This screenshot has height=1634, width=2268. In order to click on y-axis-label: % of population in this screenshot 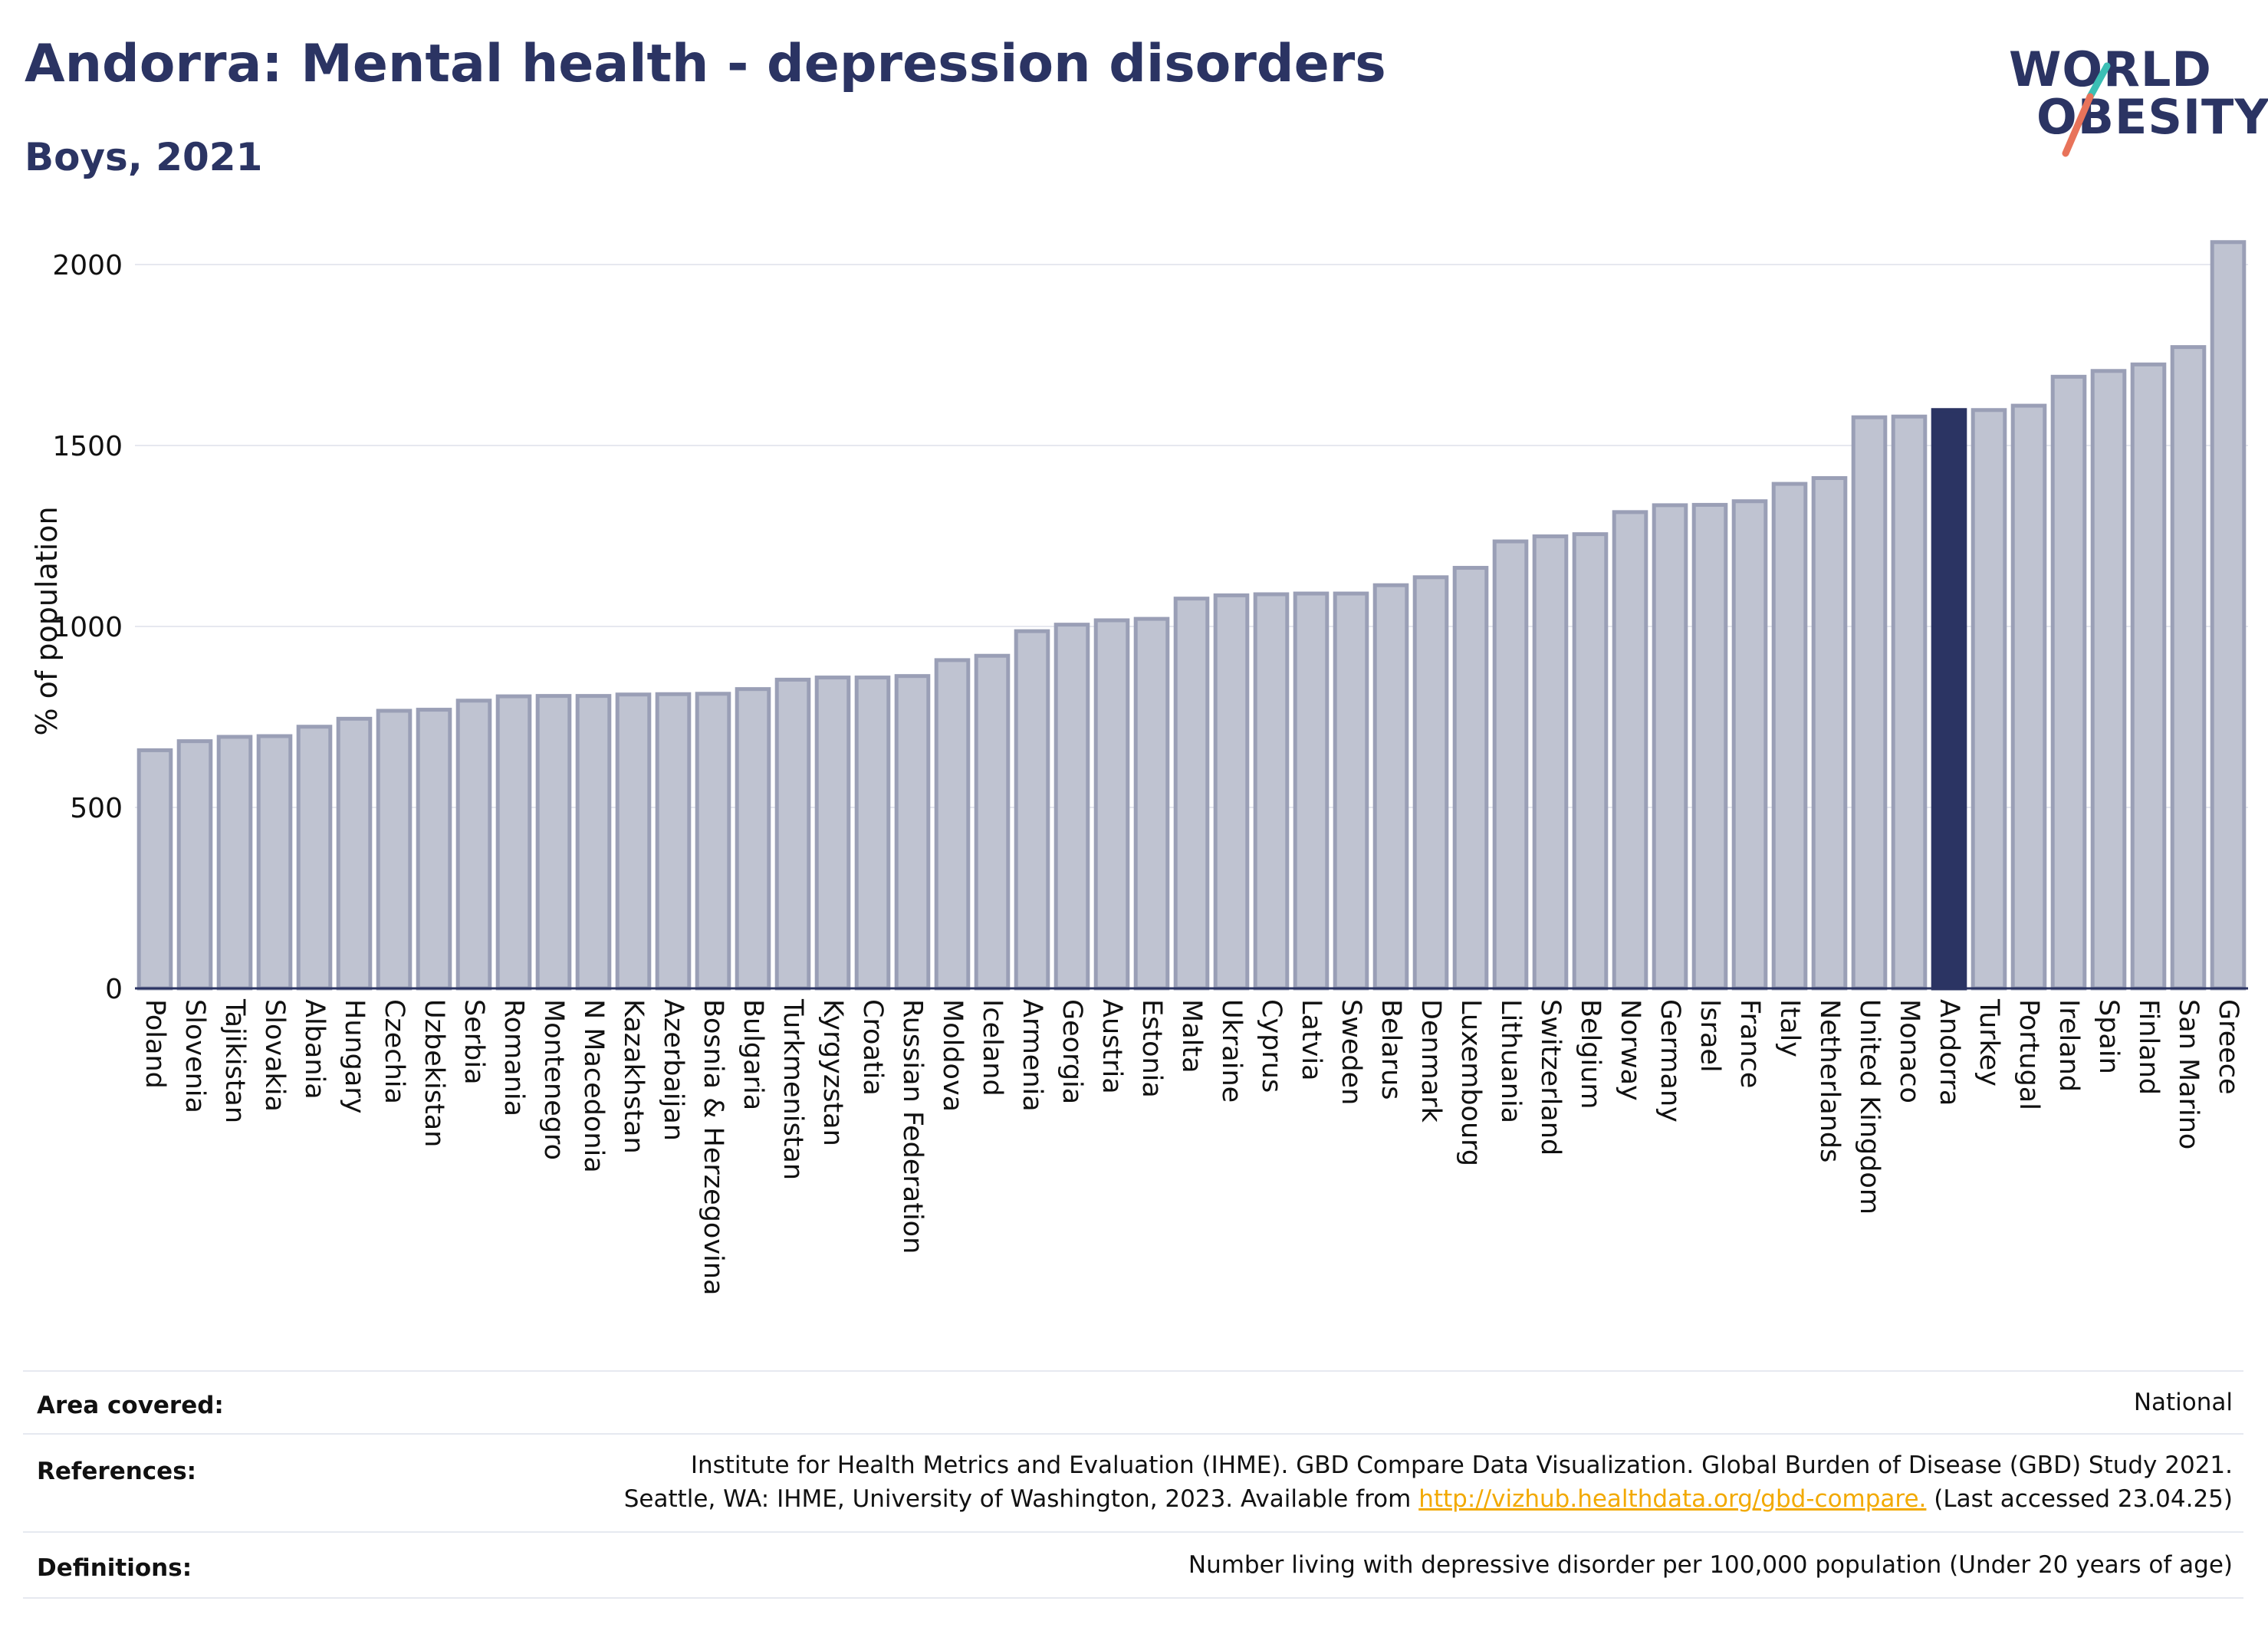, I will do `click(47, 621)`.